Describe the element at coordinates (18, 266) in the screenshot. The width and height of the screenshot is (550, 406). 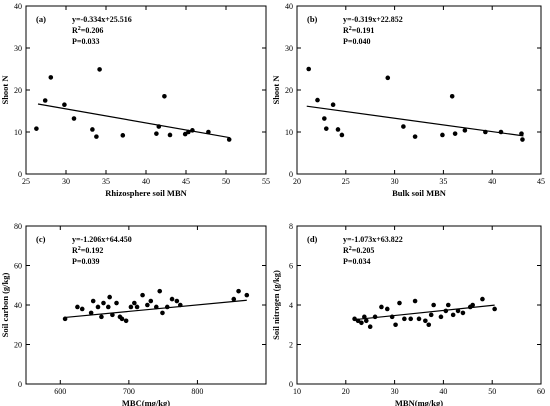
I see `y-tick-label: 60` at that location.